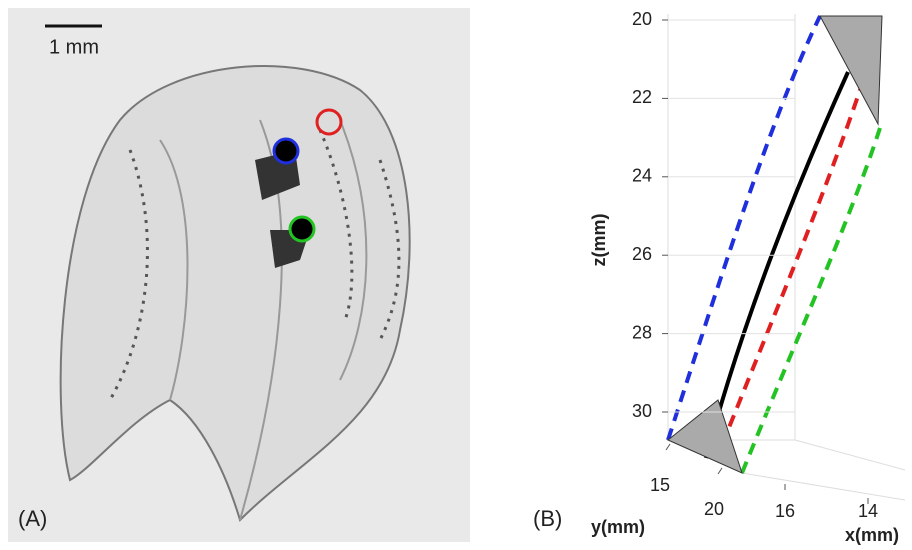 The height and width of the screenshot is (550, 912). I want to click on z-tick-label: 26, so click(642, 254).